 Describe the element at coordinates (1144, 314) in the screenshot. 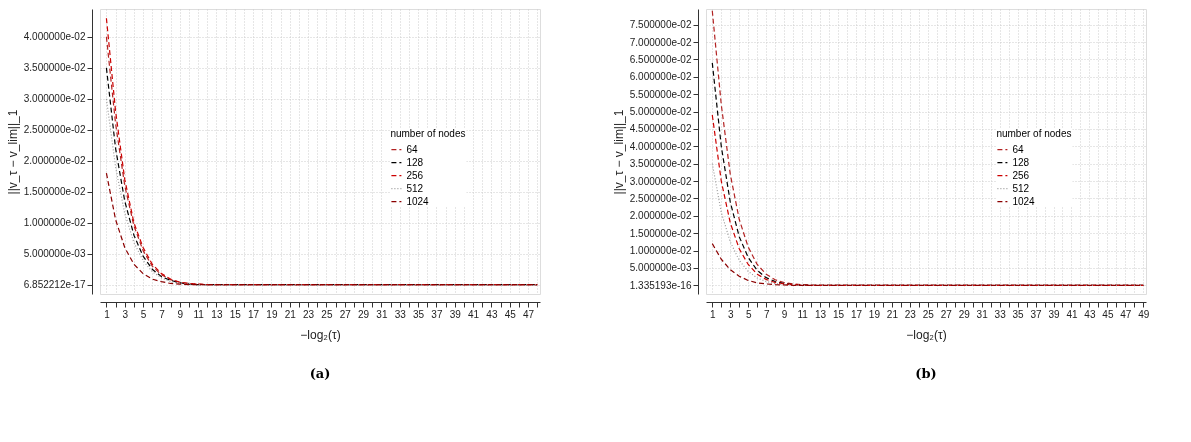

I see `x-tick-label: 49` at that location.